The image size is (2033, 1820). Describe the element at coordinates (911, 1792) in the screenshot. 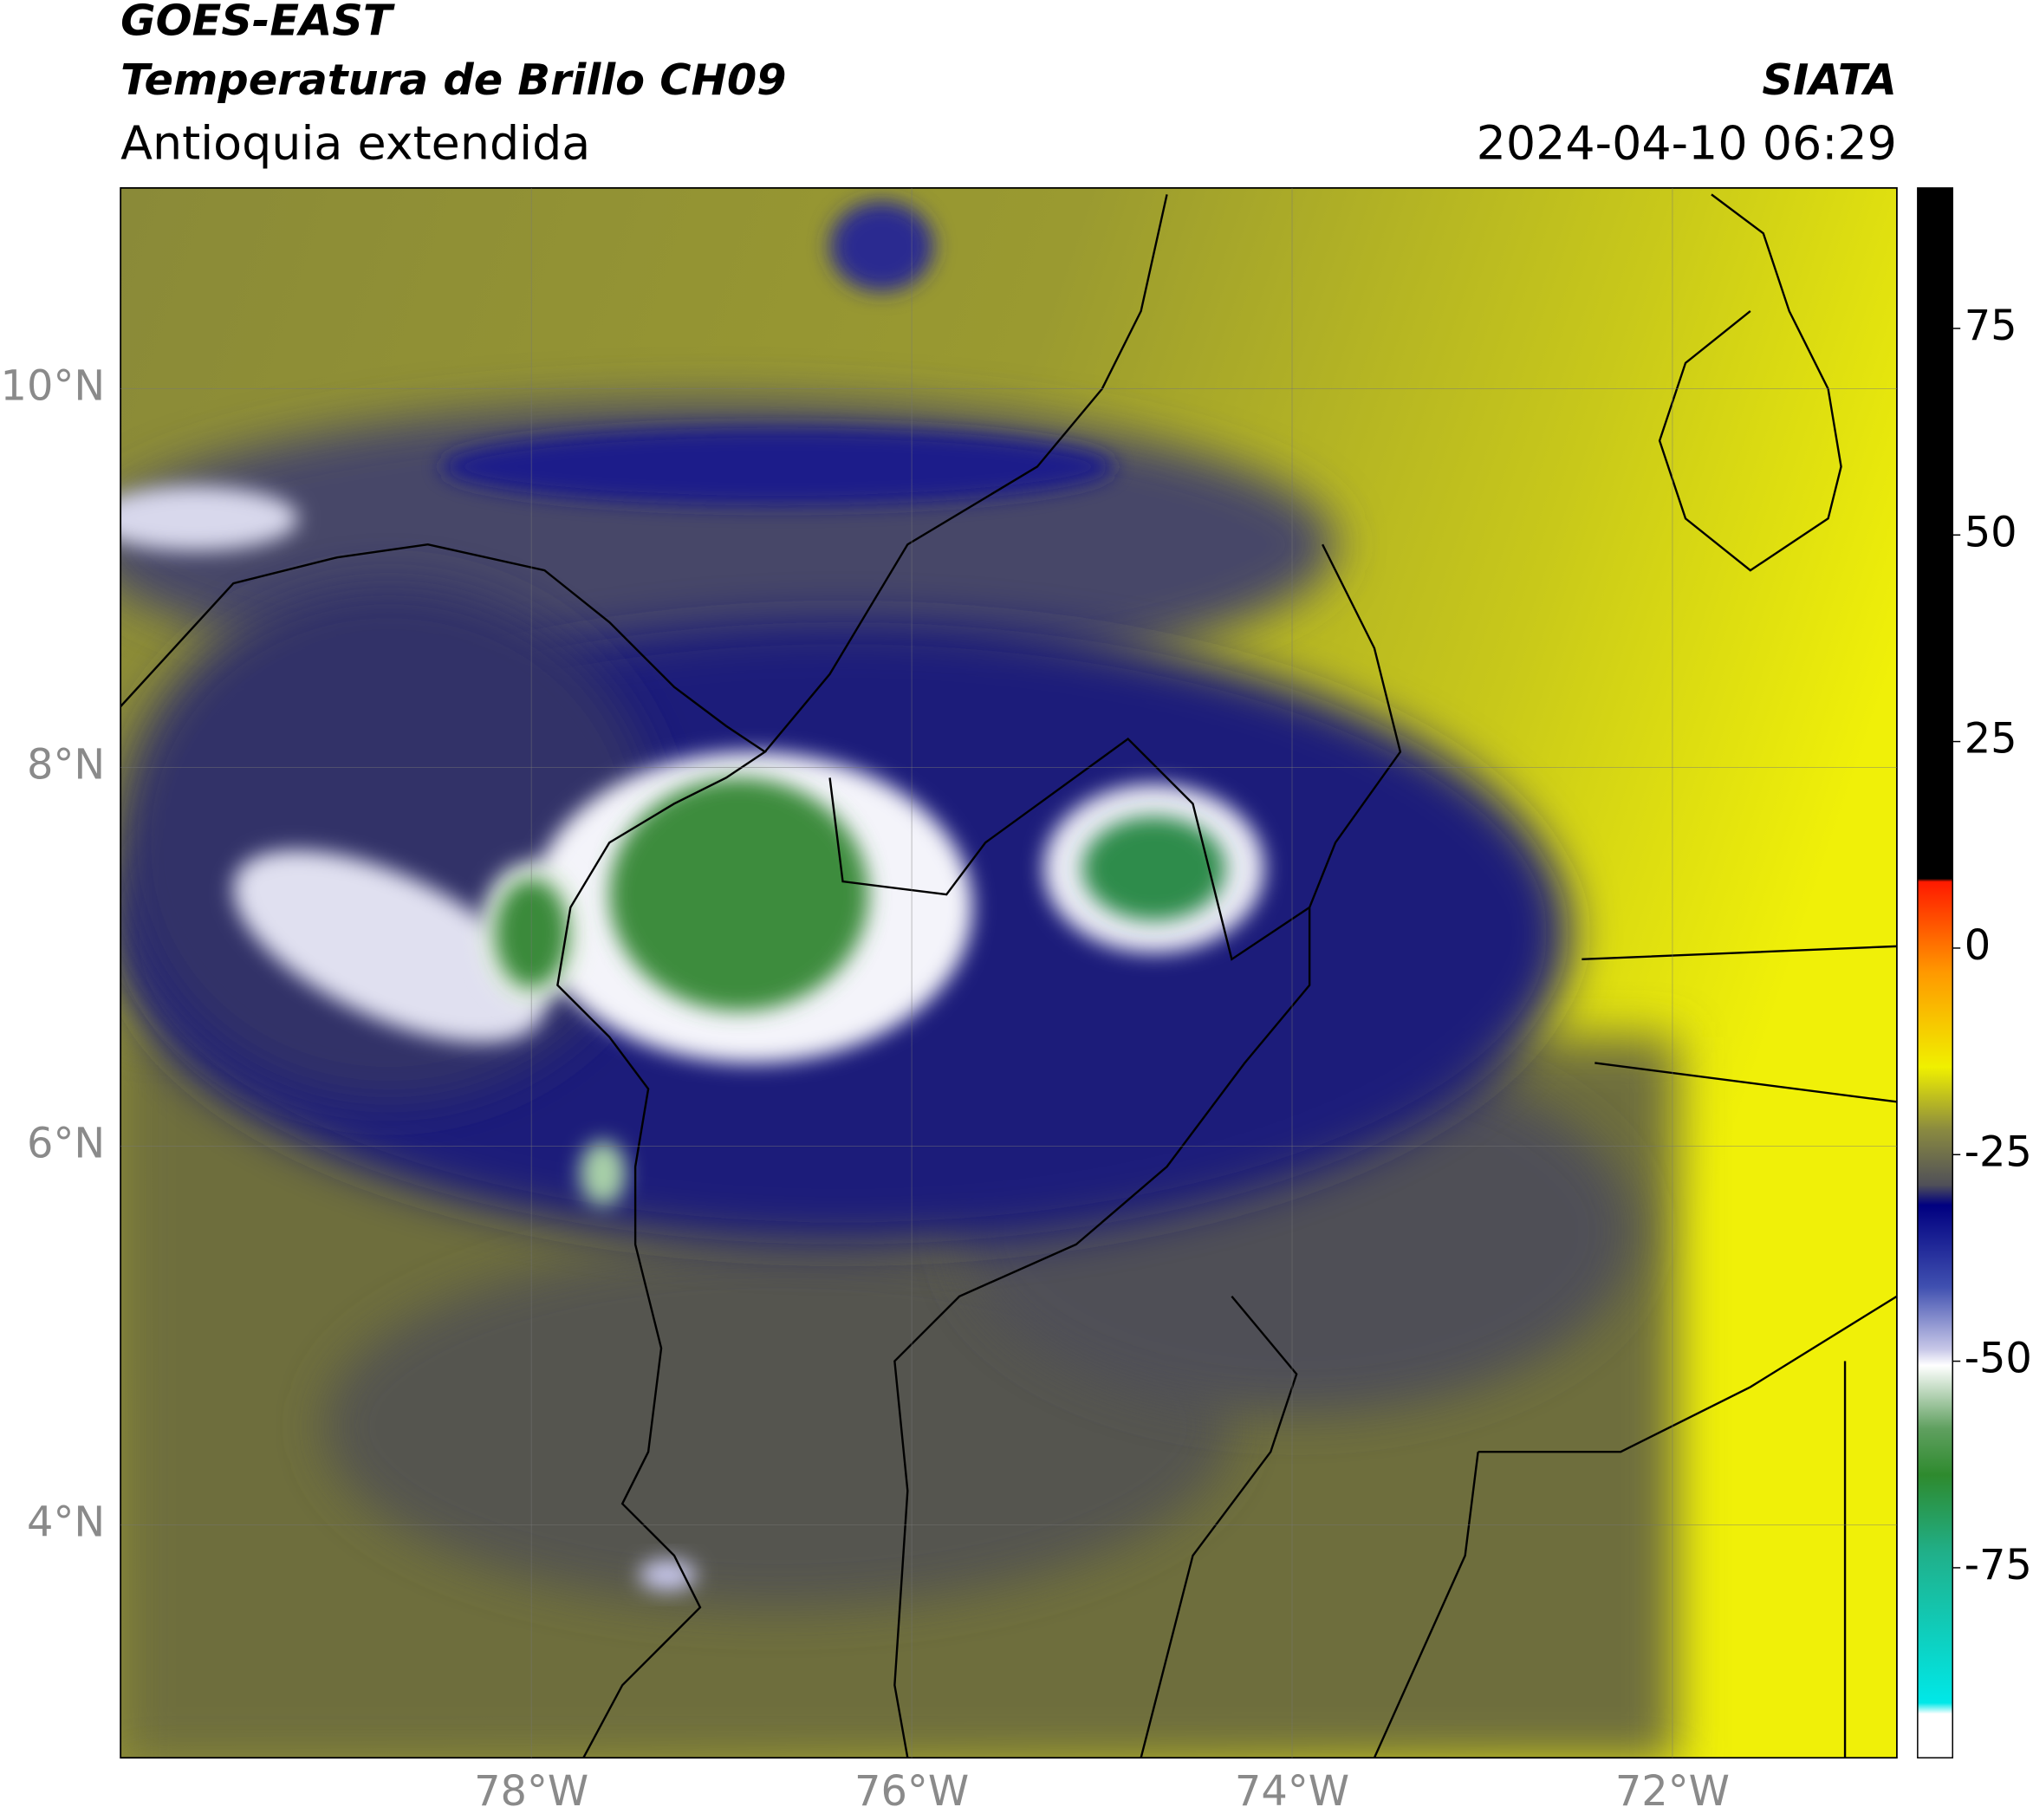

I see `lon-label: 76°W` at that location.